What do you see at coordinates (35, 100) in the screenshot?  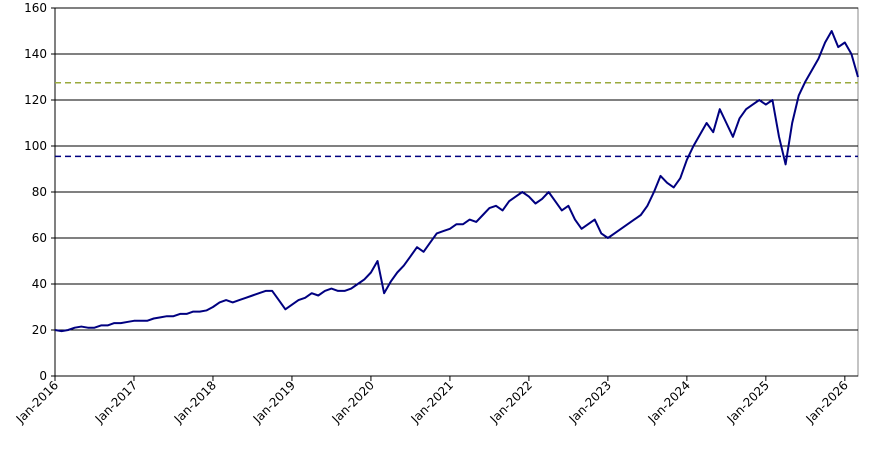 I see `y-tick-label: 120` at bounding box center [35, 100].